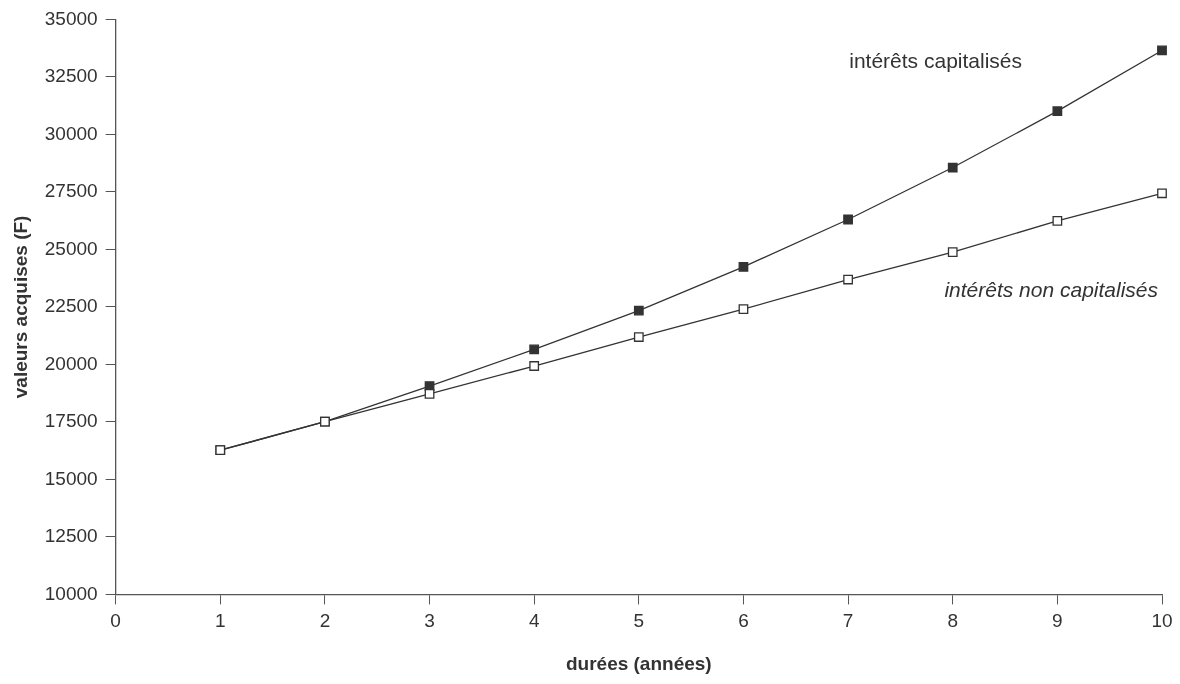 The height and width of the screenshot is (684, 1180). I want to click on y-axis-title: valeurs acquises (F), so click(20, 307).